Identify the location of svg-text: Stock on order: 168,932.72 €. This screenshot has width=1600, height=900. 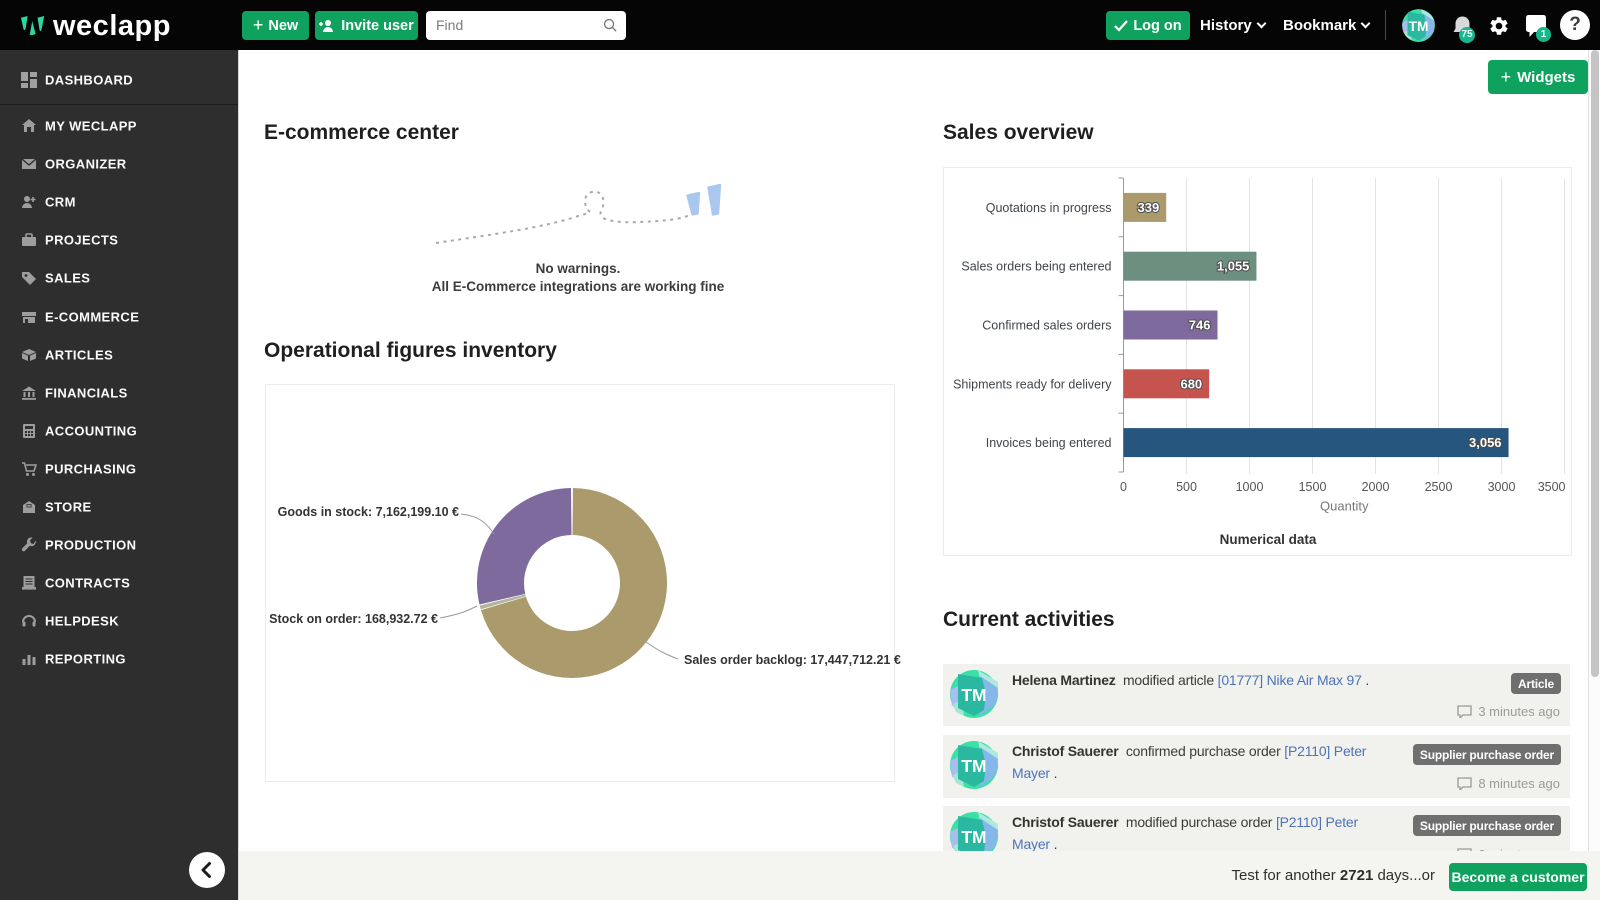
(353, 619).